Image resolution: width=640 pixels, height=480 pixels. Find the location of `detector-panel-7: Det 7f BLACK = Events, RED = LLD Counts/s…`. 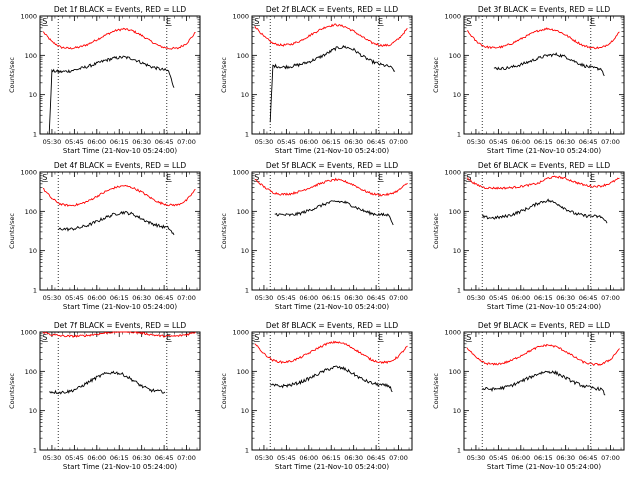

detector-panel-7: Det 7f BLACK = Events, RED = LLD Counts/s… is located at coordinates (104, 396).